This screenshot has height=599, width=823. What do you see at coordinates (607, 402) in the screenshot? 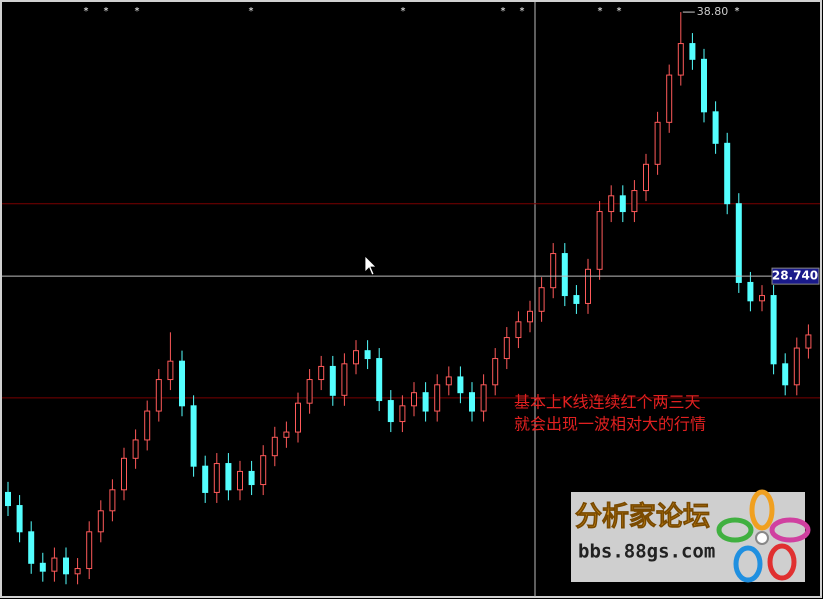
I see `annotation-line: 基本上K线连续红个两三天` at bounding box center [607, 402].